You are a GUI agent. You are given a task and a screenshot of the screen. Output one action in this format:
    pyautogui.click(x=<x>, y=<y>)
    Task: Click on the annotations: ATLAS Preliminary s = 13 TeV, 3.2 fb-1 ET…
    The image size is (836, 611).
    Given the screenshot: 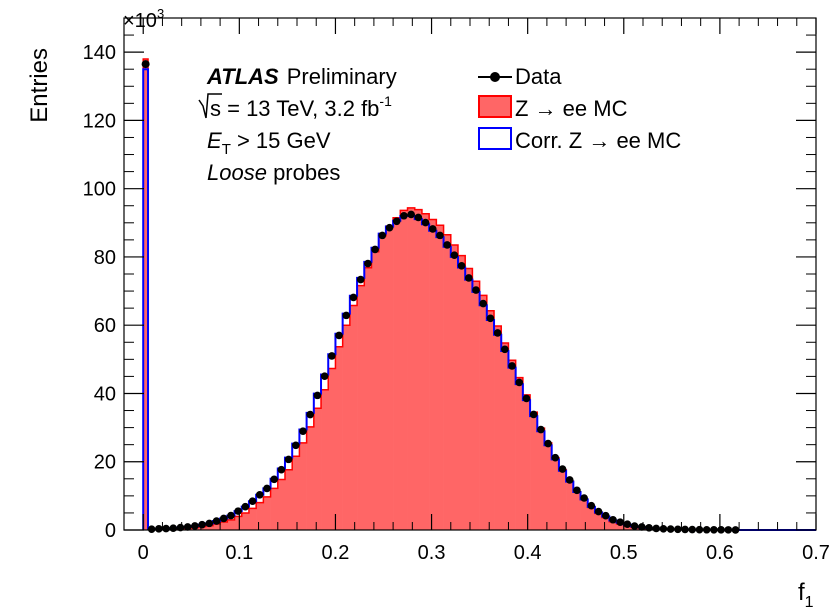 What is the action you would take?
    pyautogui.click(x=297, y=124)
    